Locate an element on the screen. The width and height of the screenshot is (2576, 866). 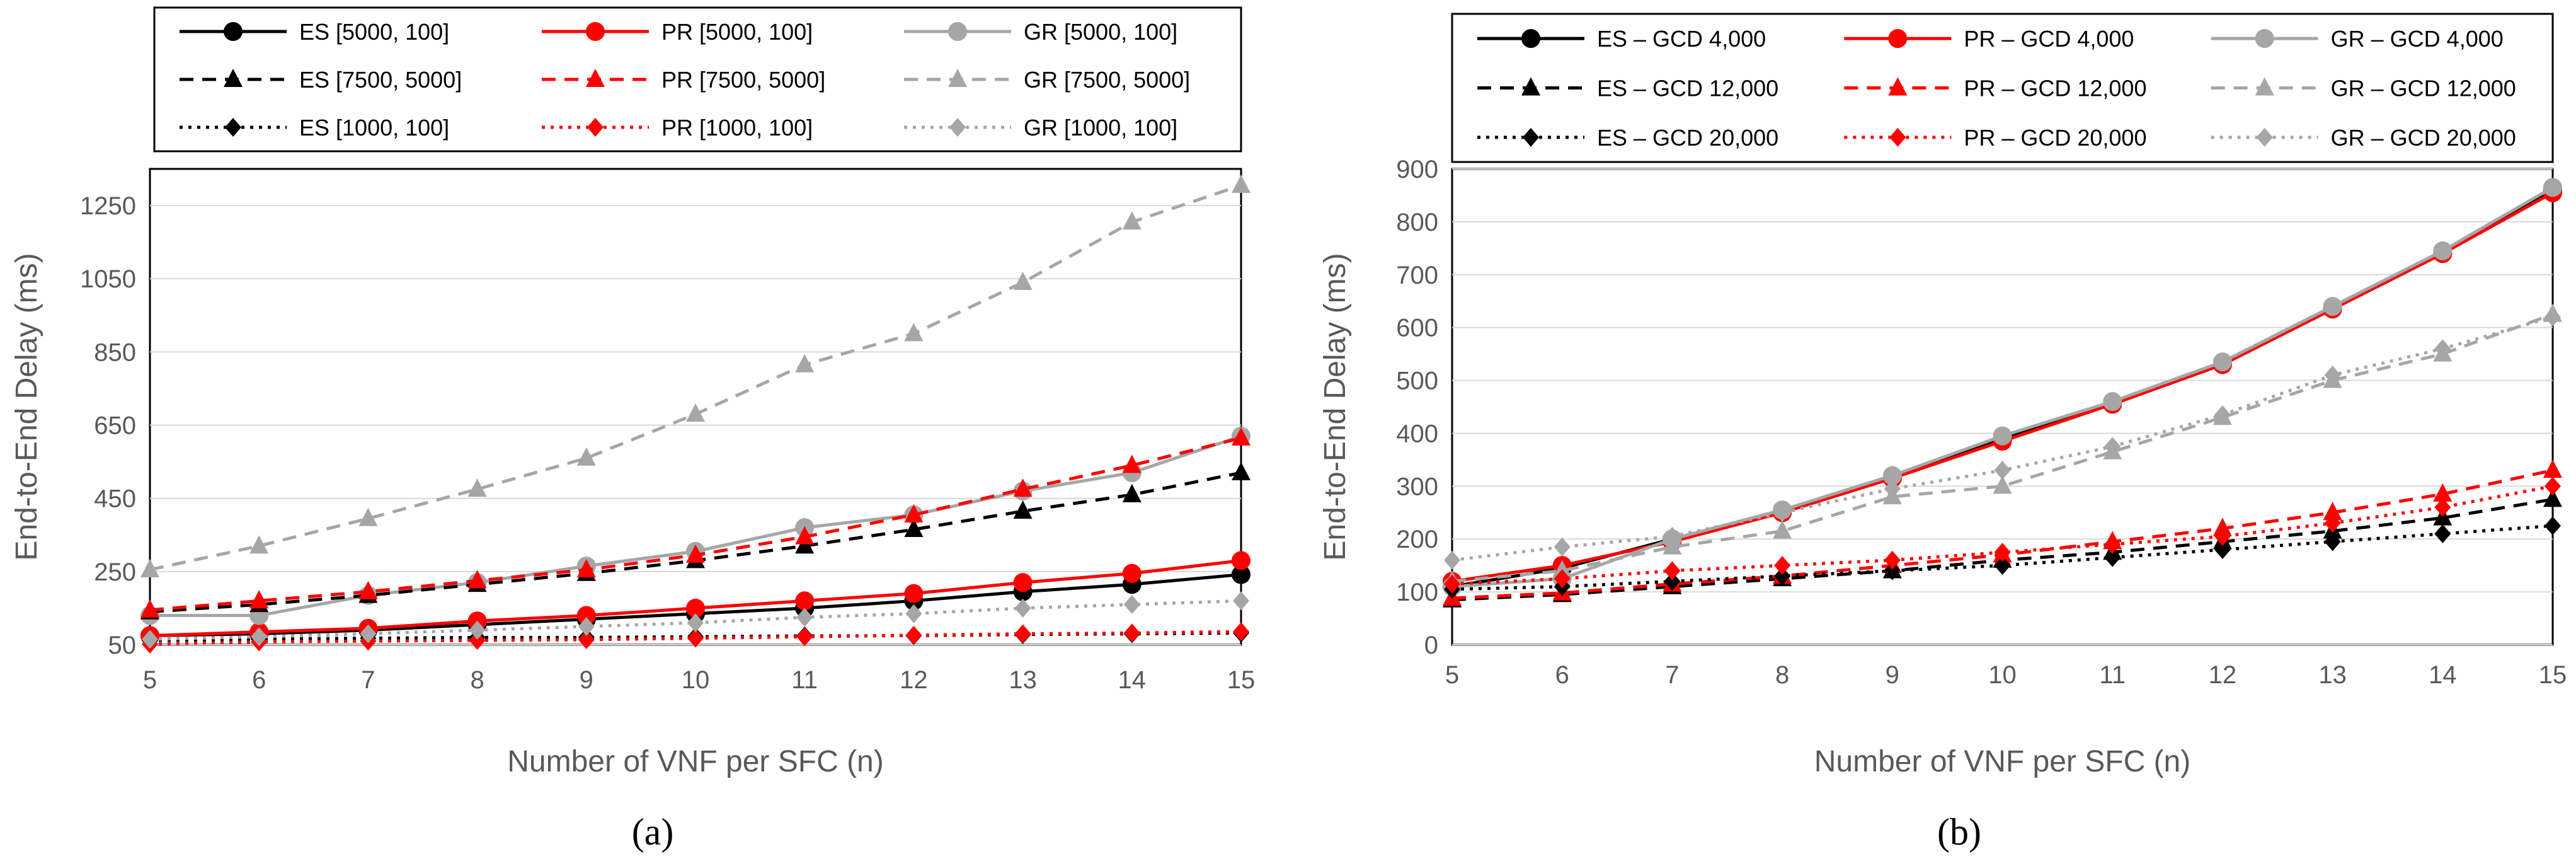
legend-item: ES – GCD 20,000 is located at coordinates (1627, 138).